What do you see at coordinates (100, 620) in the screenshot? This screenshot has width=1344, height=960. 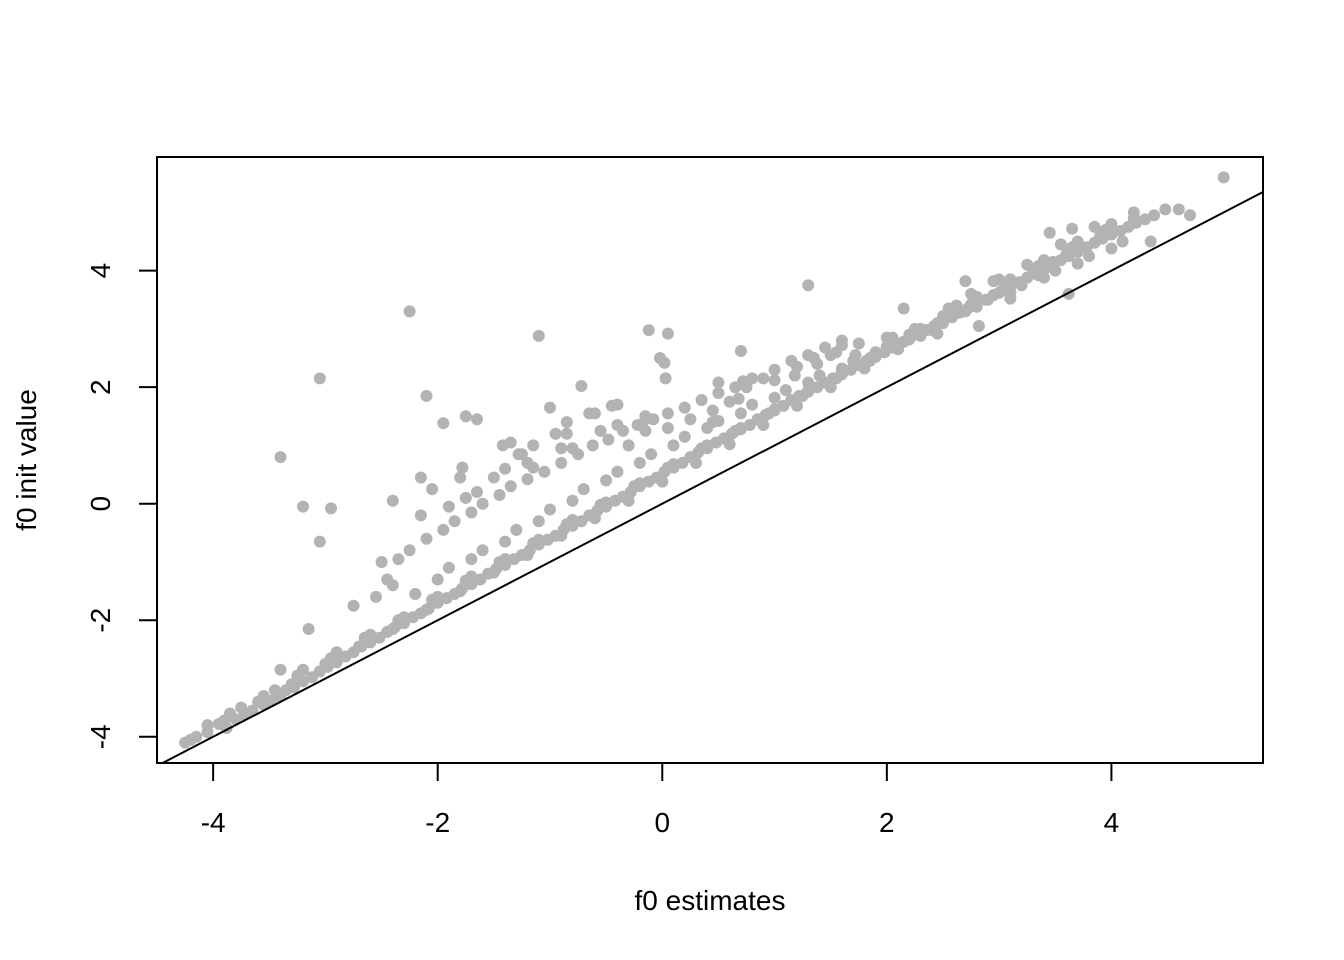 I see `y-tick-label: -2` at bounding box center [100, 620].